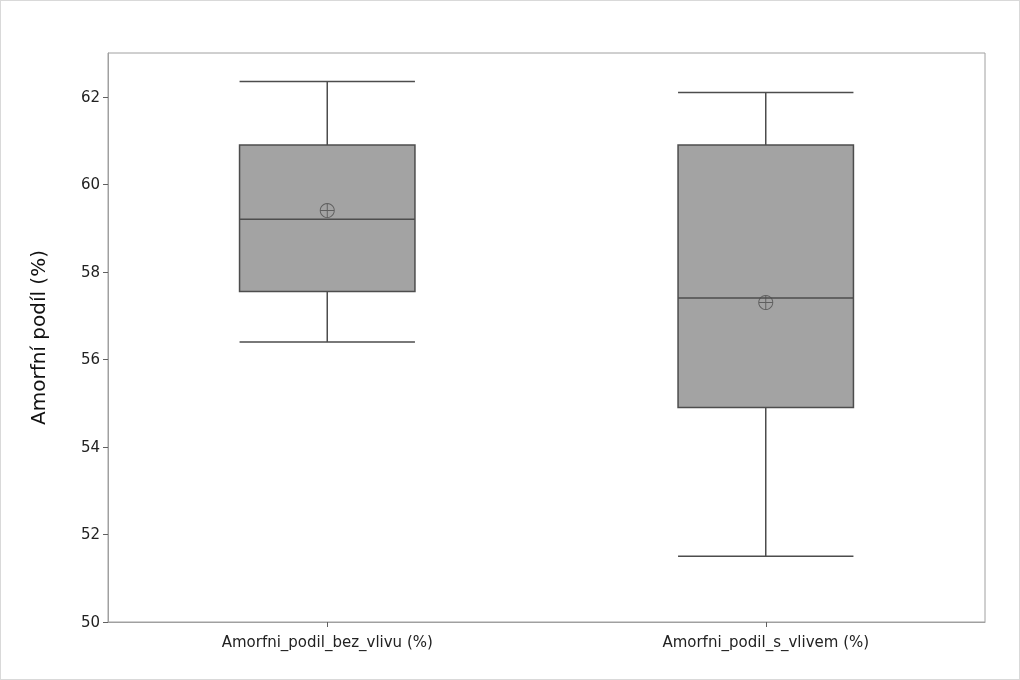 This screenshot has width=1020, height=680. I want to click on y-axis-title: Amorfní podíl (%), so click(38, 337).